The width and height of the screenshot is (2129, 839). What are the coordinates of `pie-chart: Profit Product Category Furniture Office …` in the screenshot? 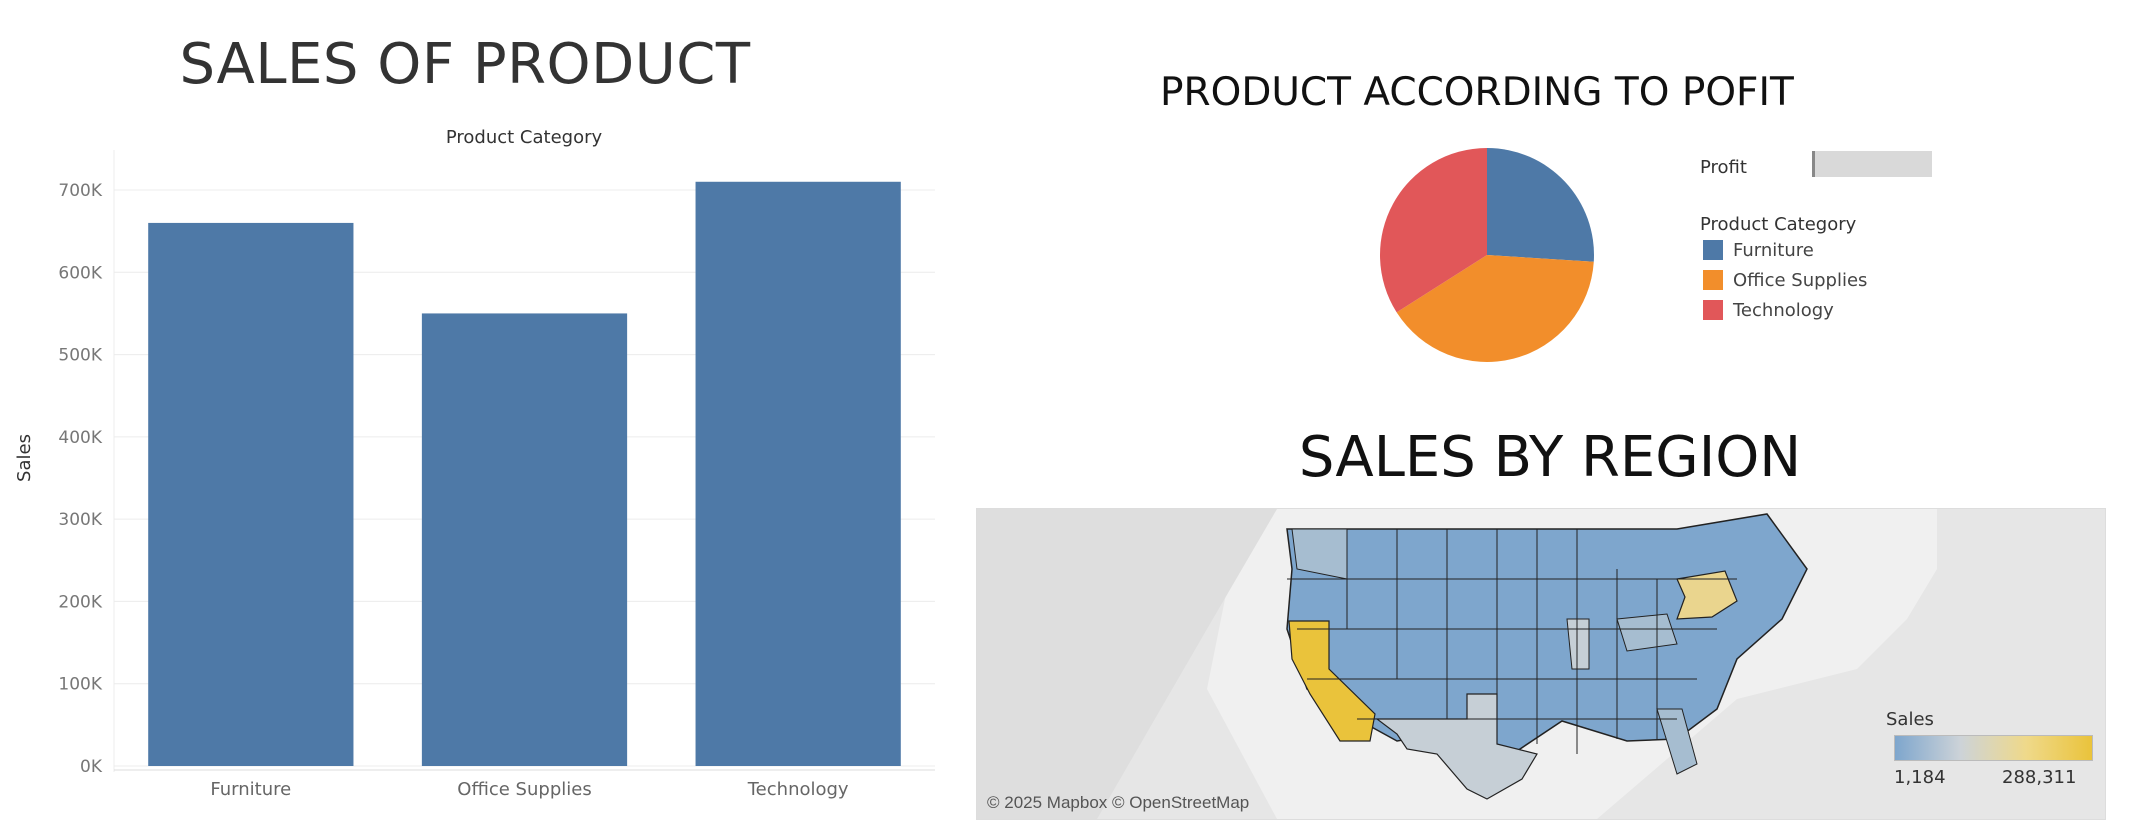 It's located at (1656, 255).